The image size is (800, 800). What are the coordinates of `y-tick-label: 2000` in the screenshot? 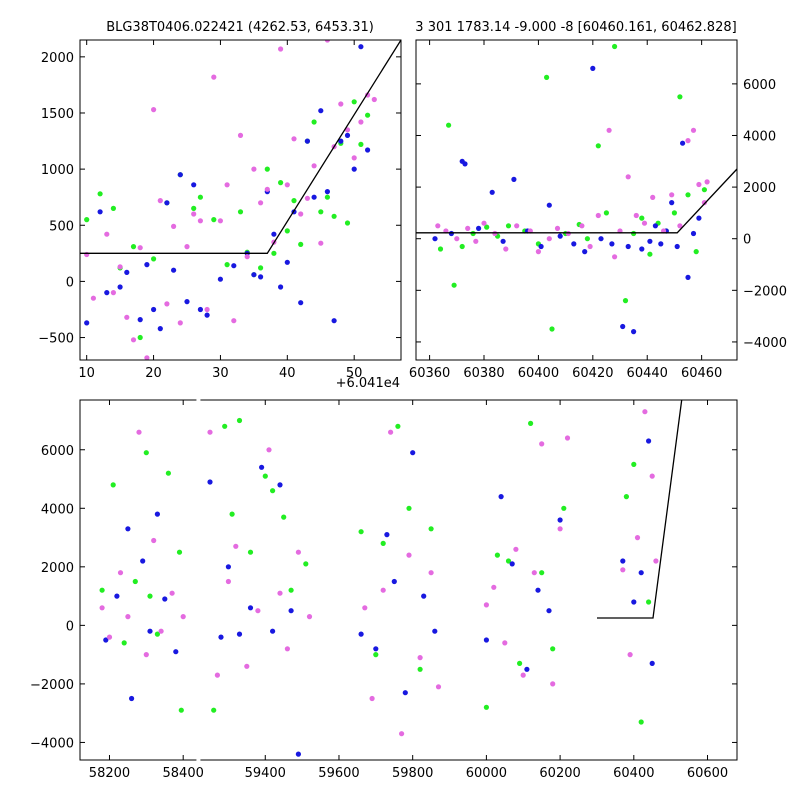 It's located at (759, 188).